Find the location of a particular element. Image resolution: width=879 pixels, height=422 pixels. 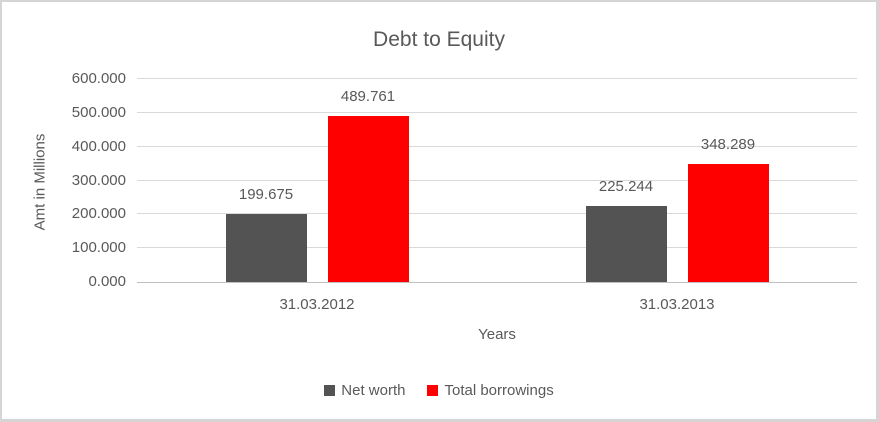

gridline-300.000 is located at coordinates (497, 180).